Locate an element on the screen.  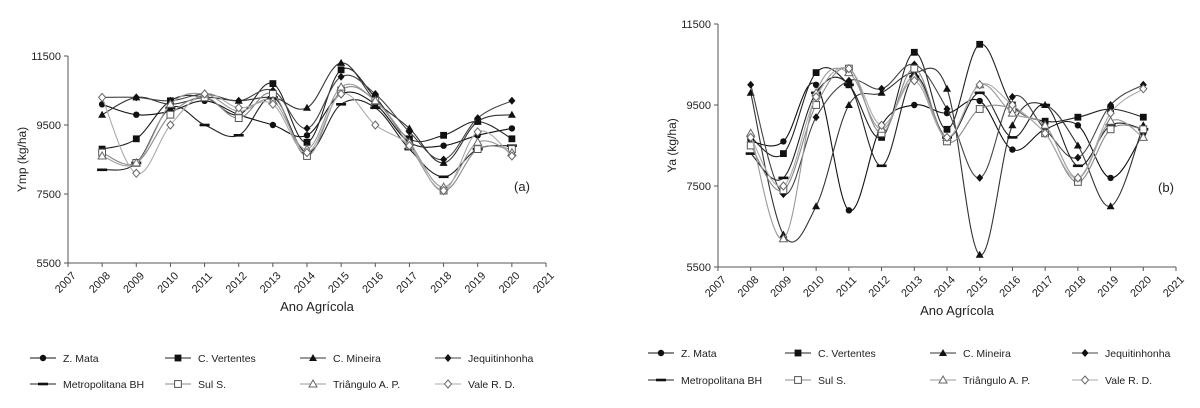
x-axis-label: Ano Agrícola is located at coordinates (957, 310).